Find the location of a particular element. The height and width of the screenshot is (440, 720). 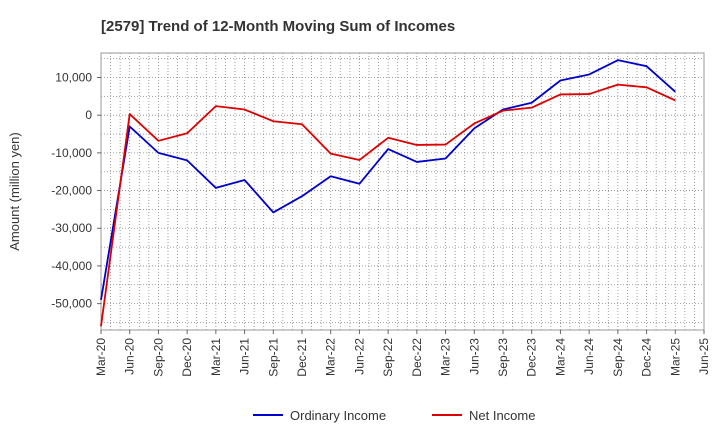

x-tick-label: Jun-22 is located at coordinates (359, 356).